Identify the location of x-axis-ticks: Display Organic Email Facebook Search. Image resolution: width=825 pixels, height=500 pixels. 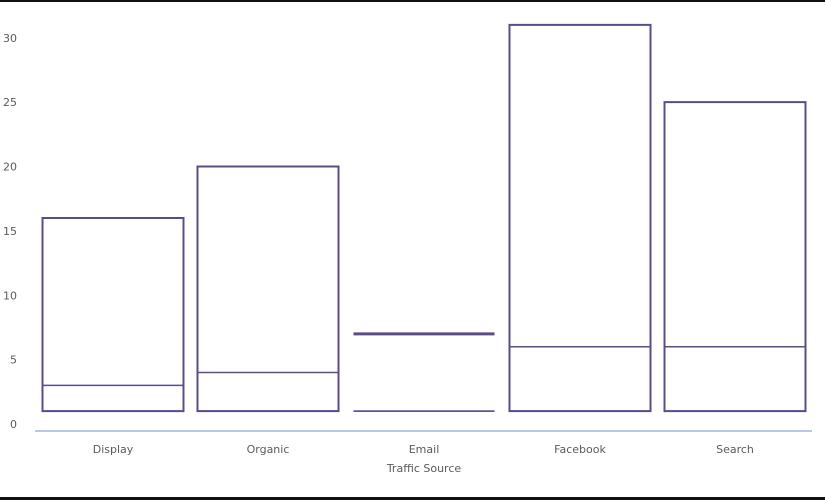
(423, 449).